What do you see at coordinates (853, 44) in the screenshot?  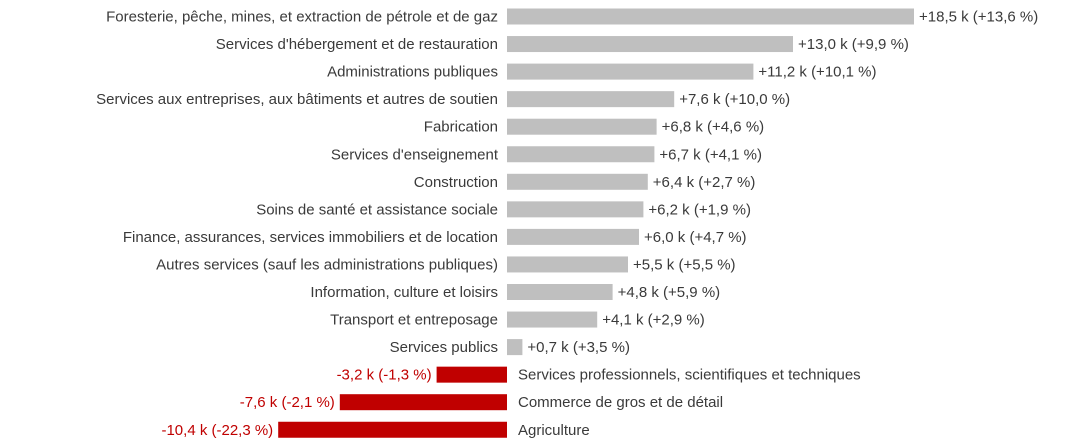 I see `value-label: +13,0 k (+9,9 %)` at bounding box center [853, 44].